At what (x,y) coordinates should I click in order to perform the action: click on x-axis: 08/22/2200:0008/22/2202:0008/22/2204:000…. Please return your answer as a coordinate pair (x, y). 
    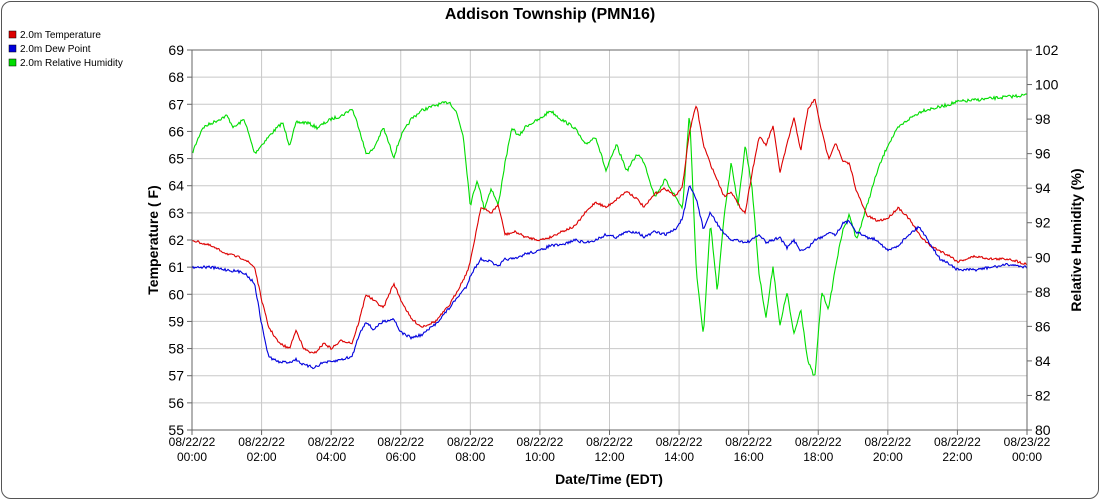
    Looking at the image, I should click on (610, 447).